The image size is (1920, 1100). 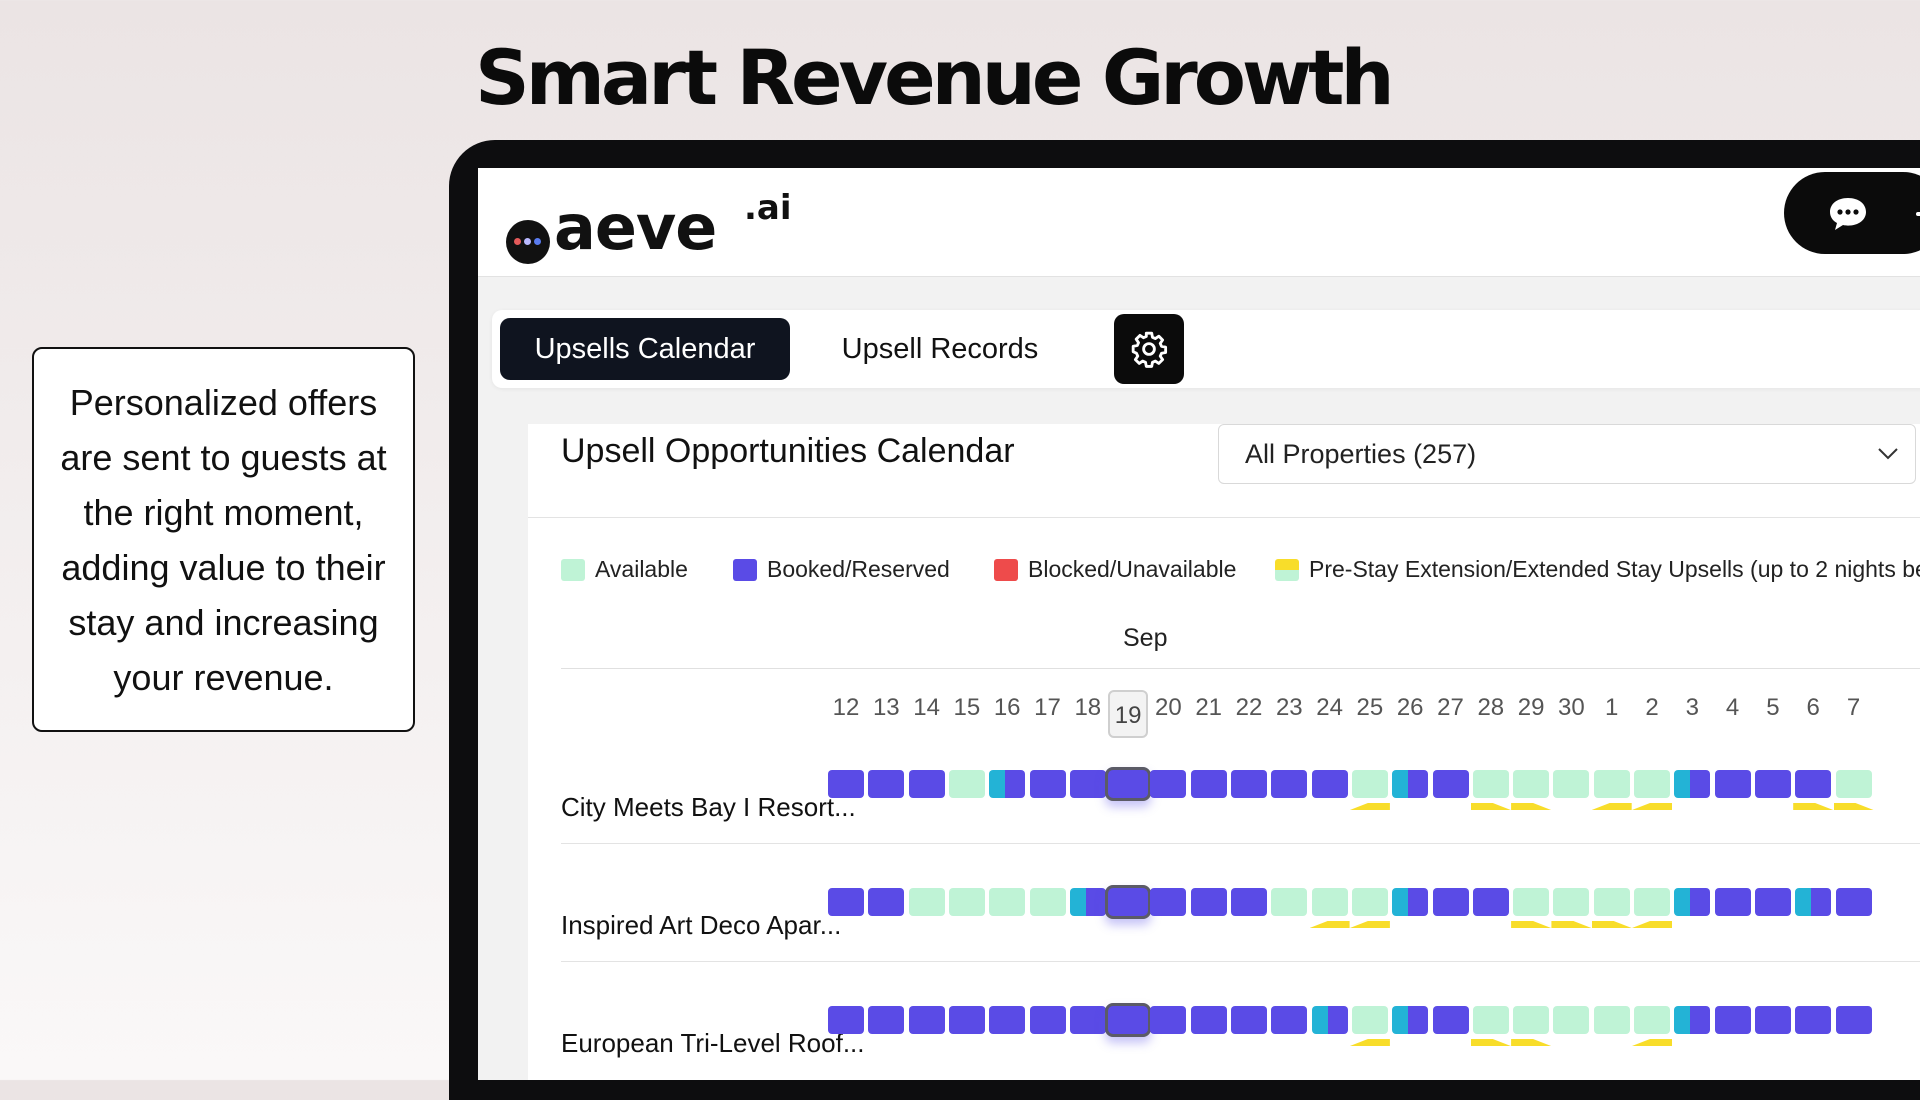 I want to click on property-select: All Properties (257), so click(x=1567, y=454).